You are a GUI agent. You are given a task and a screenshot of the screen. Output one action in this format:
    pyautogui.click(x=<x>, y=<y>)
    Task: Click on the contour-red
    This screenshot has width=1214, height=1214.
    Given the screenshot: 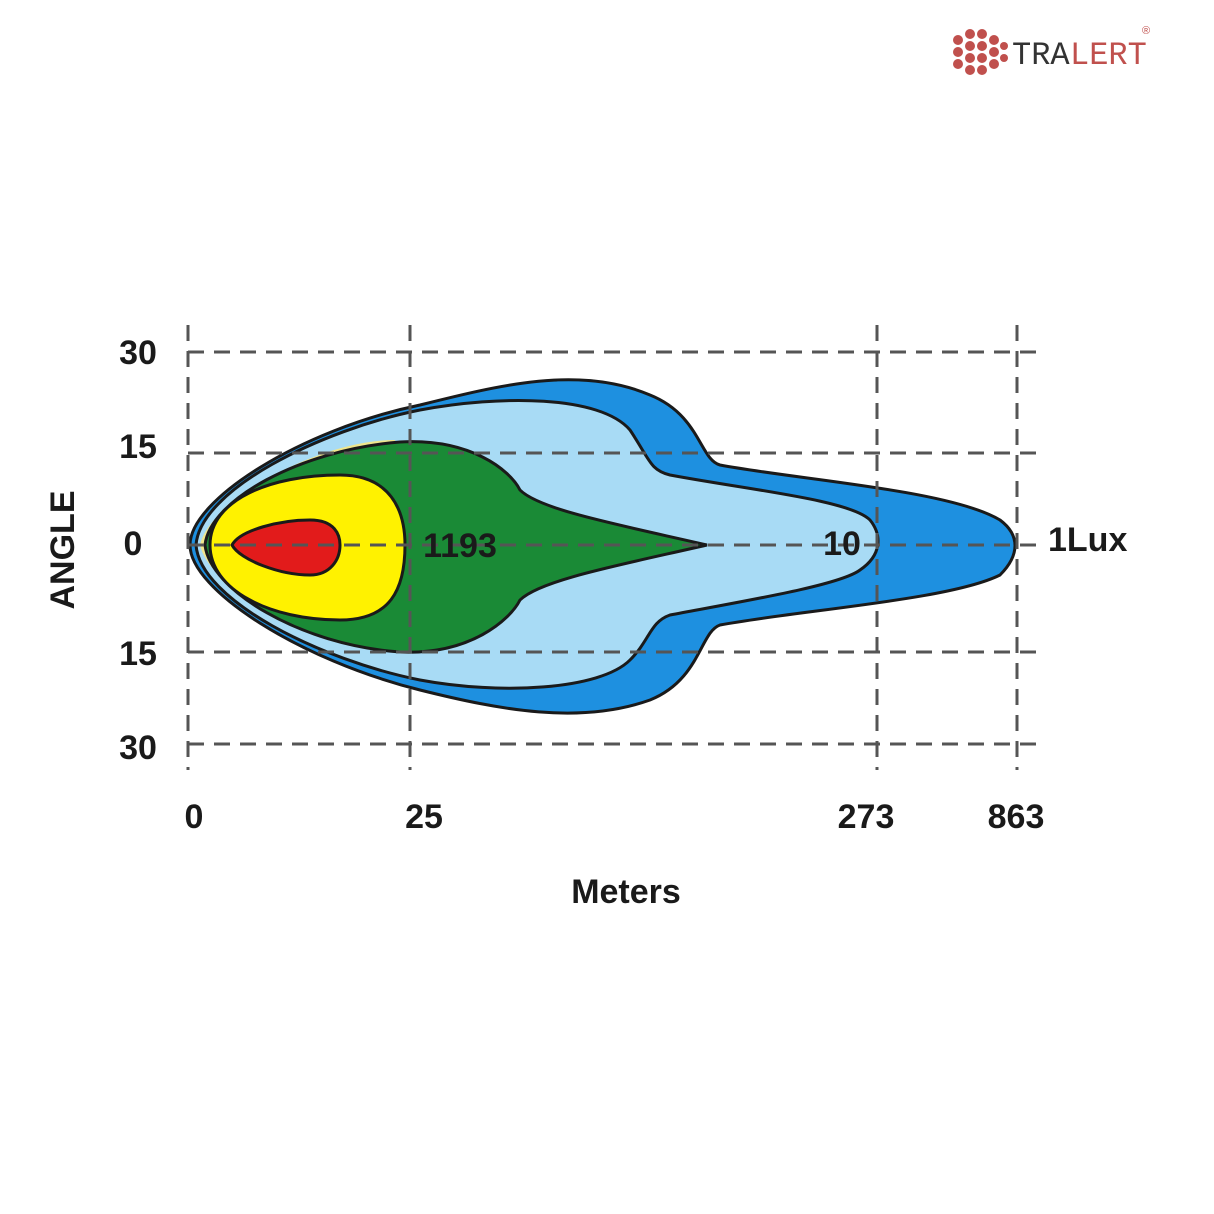 What is the action you would take?
    pyautogui.click(x=286, y=547)
    